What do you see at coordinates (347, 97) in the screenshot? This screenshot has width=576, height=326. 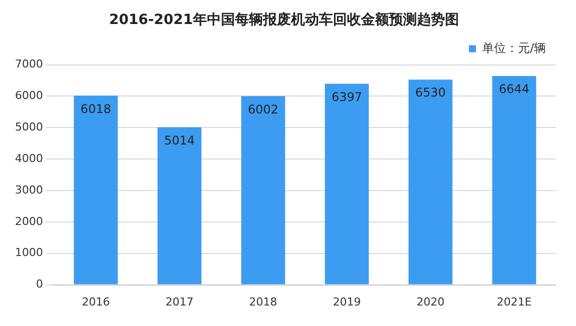 I see `data-label: 6397` at bounding box center [347, 97].